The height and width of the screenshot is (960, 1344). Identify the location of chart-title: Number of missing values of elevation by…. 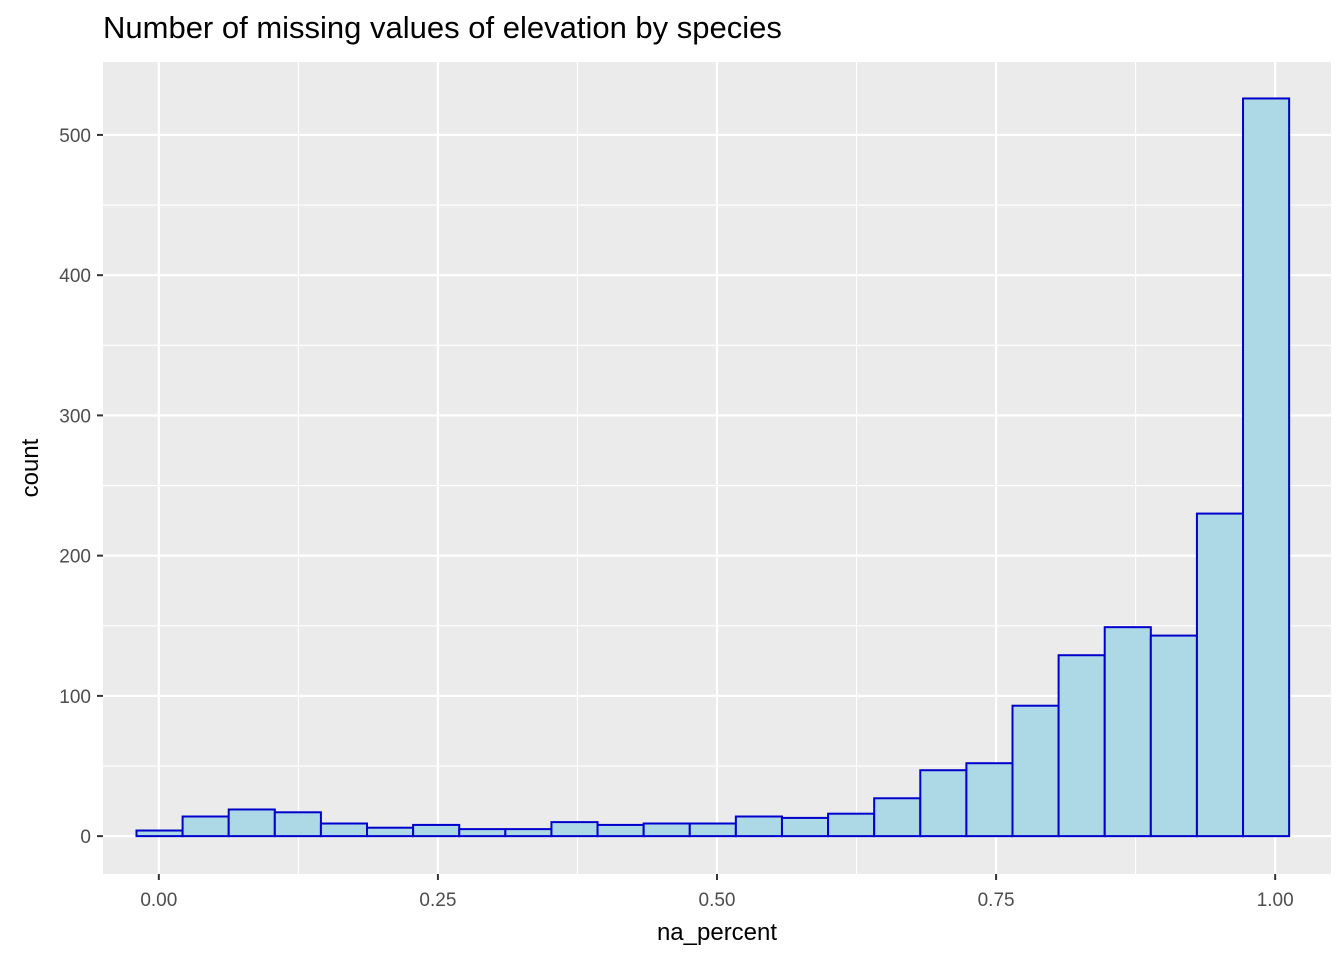
(442, 27).